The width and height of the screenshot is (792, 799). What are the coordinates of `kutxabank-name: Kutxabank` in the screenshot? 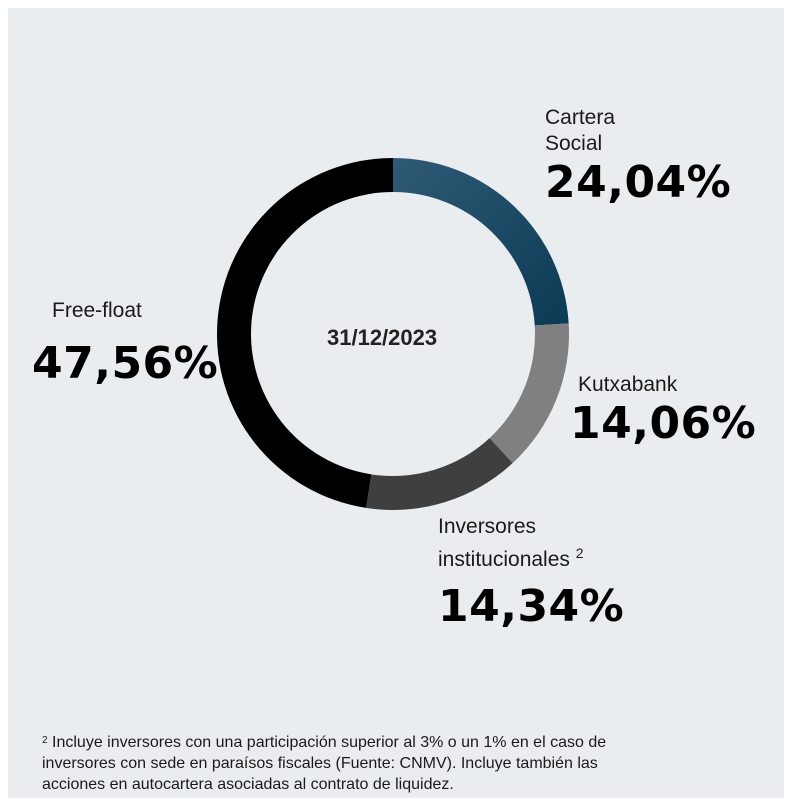 It's located at (628, 384).